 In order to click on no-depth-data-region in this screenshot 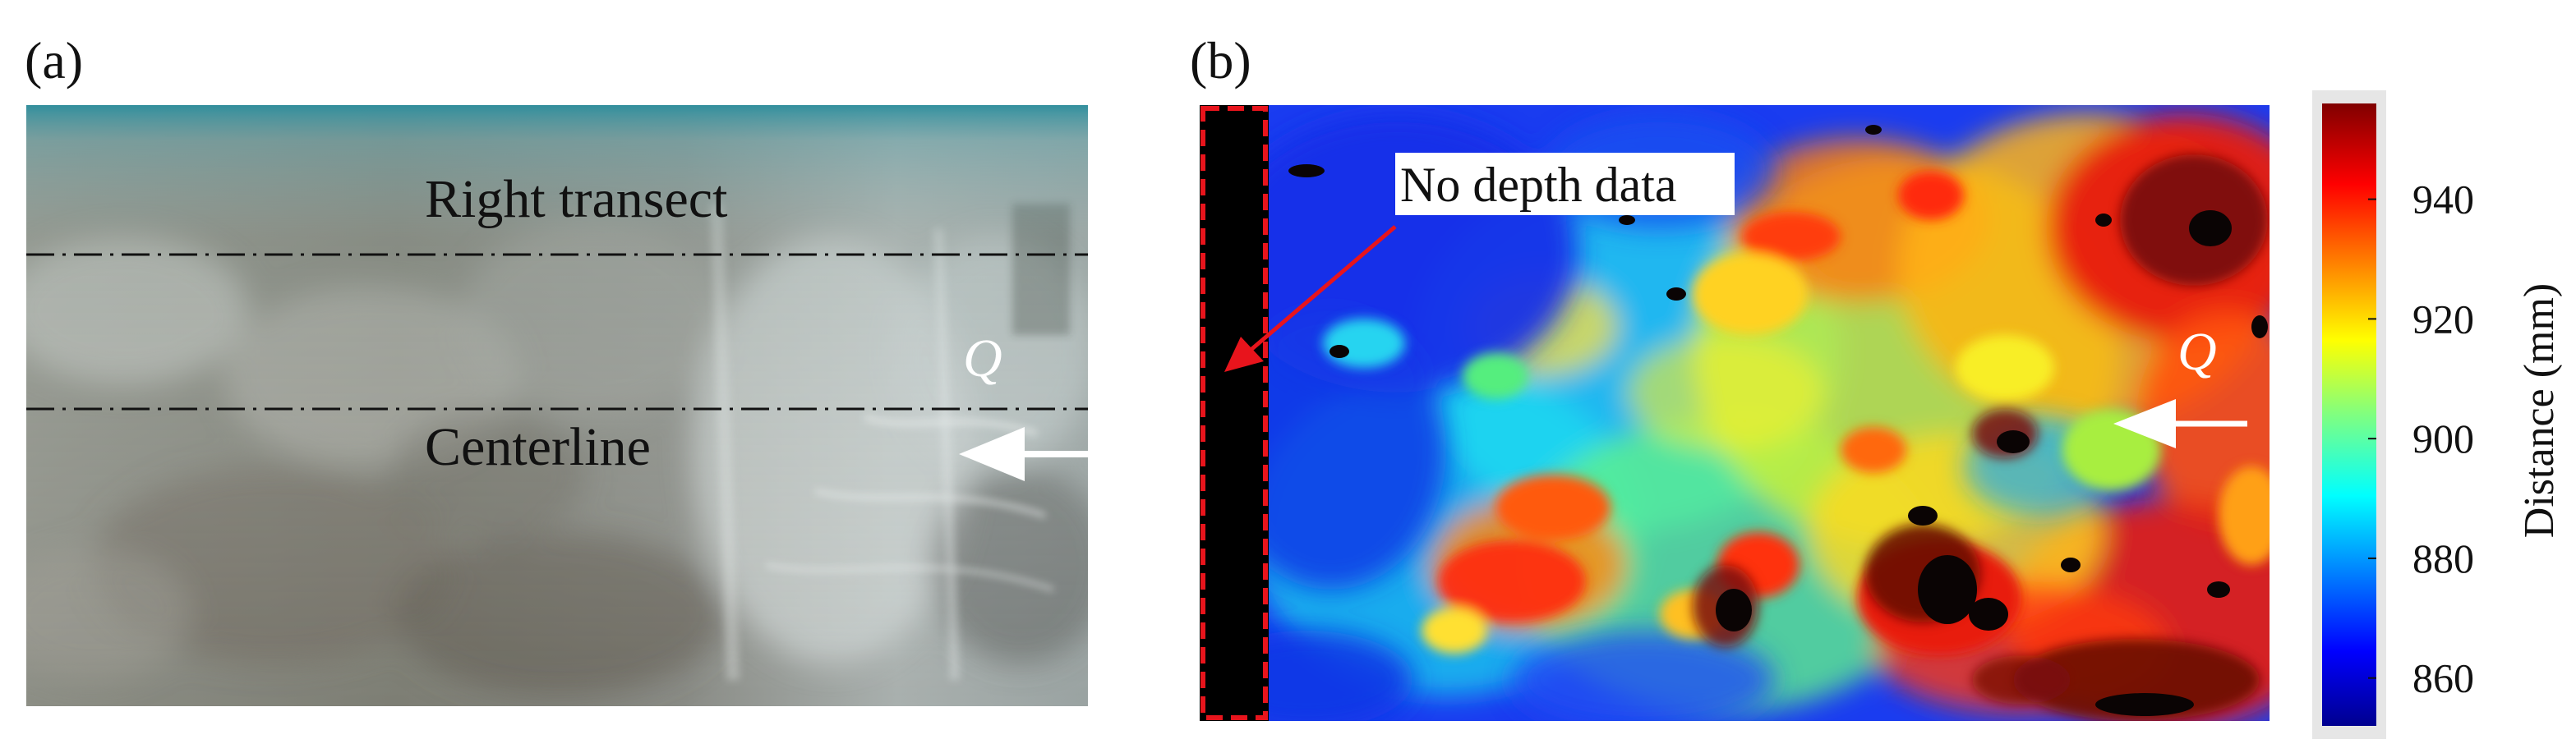, I will do `click(1234, 413)`.